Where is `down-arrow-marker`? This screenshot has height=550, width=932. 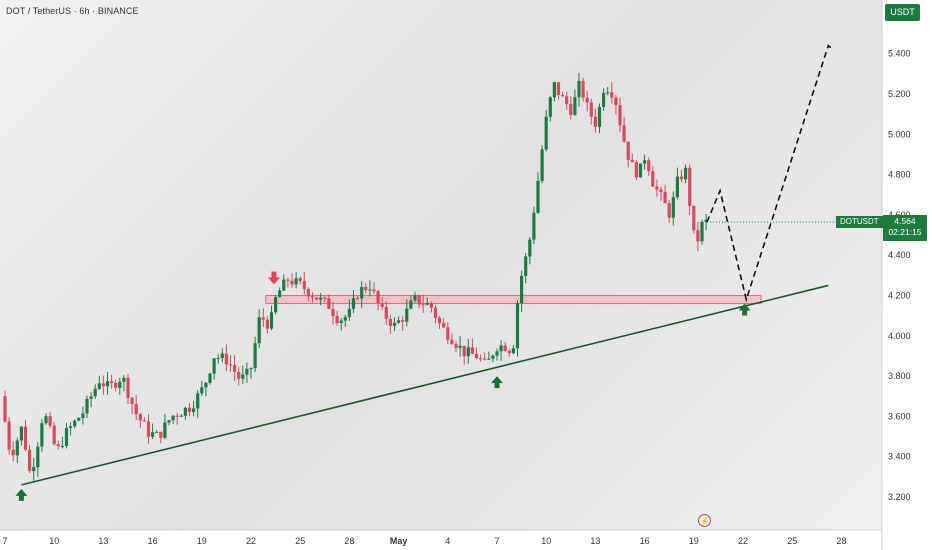 down-arrow-marker is located at coordinates (273, 278).